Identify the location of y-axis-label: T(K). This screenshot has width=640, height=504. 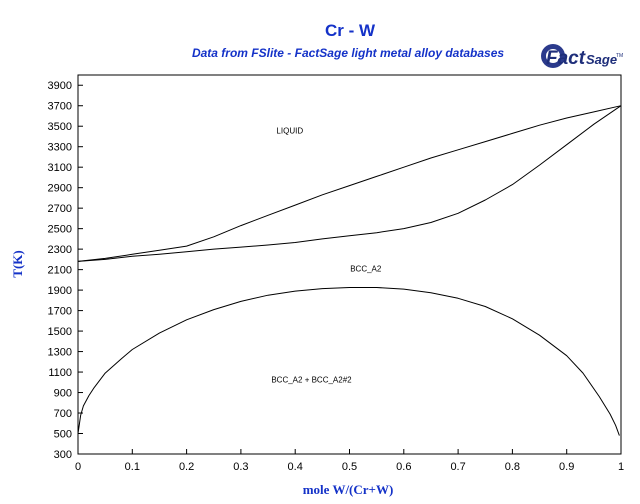
(17, 263).